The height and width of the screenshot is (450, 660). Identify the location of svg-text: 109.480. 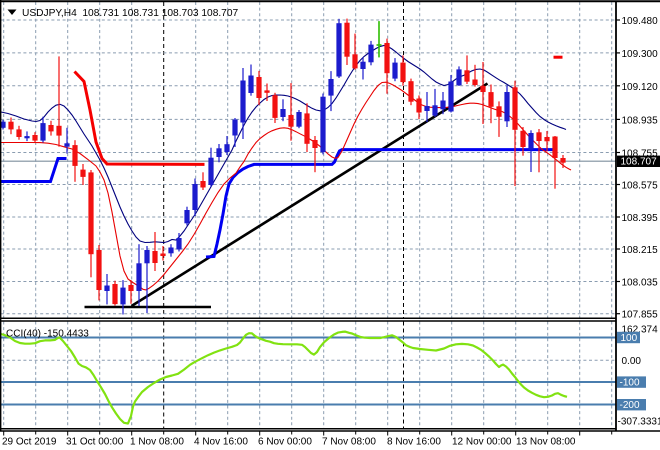
(640, 21).